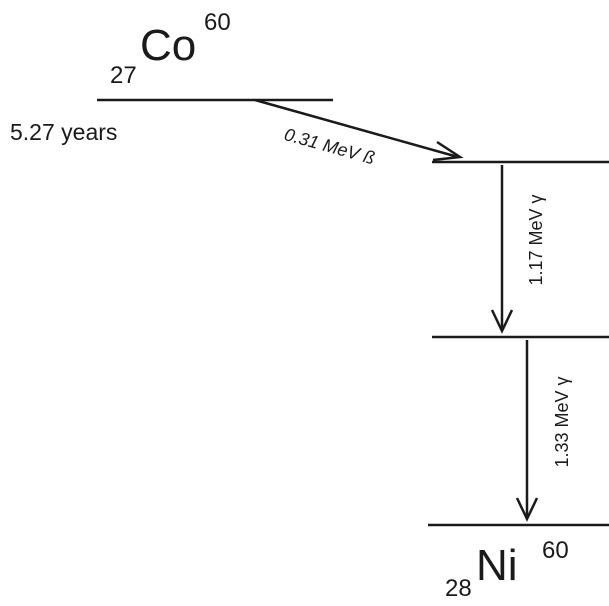  Describe the element at coordinates (536, 239) in the screenshot. I see `gamma1-label: 1.17 MeV γ` at that location.